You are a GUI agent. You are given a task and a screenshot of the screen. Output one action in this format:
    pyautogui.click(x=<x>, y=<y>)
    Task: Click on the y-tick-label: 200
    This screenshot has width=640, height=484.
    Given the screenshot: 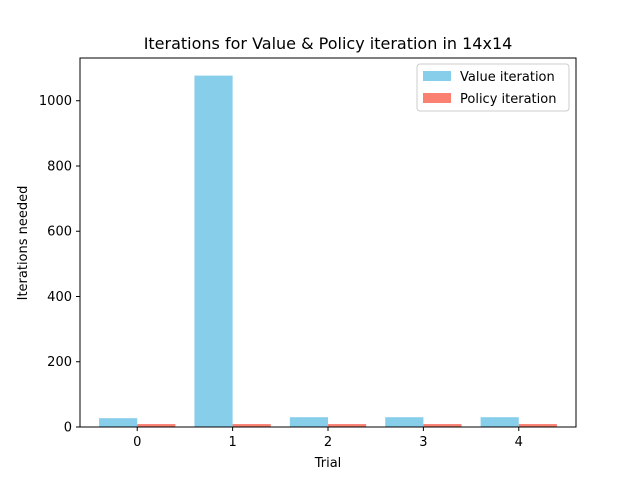 What is the action you would take?
    pyautogui.click(x=59, y=362)
    